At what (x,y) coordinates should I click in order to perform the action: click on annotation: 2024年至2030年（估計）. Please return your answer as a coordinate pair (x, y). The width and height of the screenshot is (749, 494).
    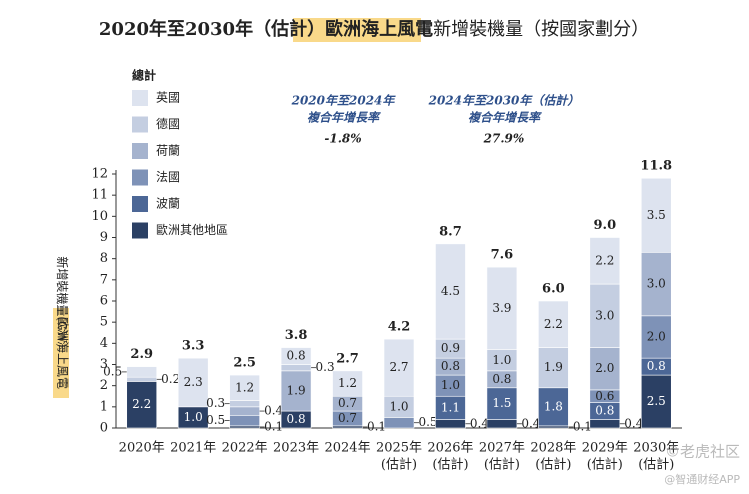
    Looking at the image, I should click on (504, 101).